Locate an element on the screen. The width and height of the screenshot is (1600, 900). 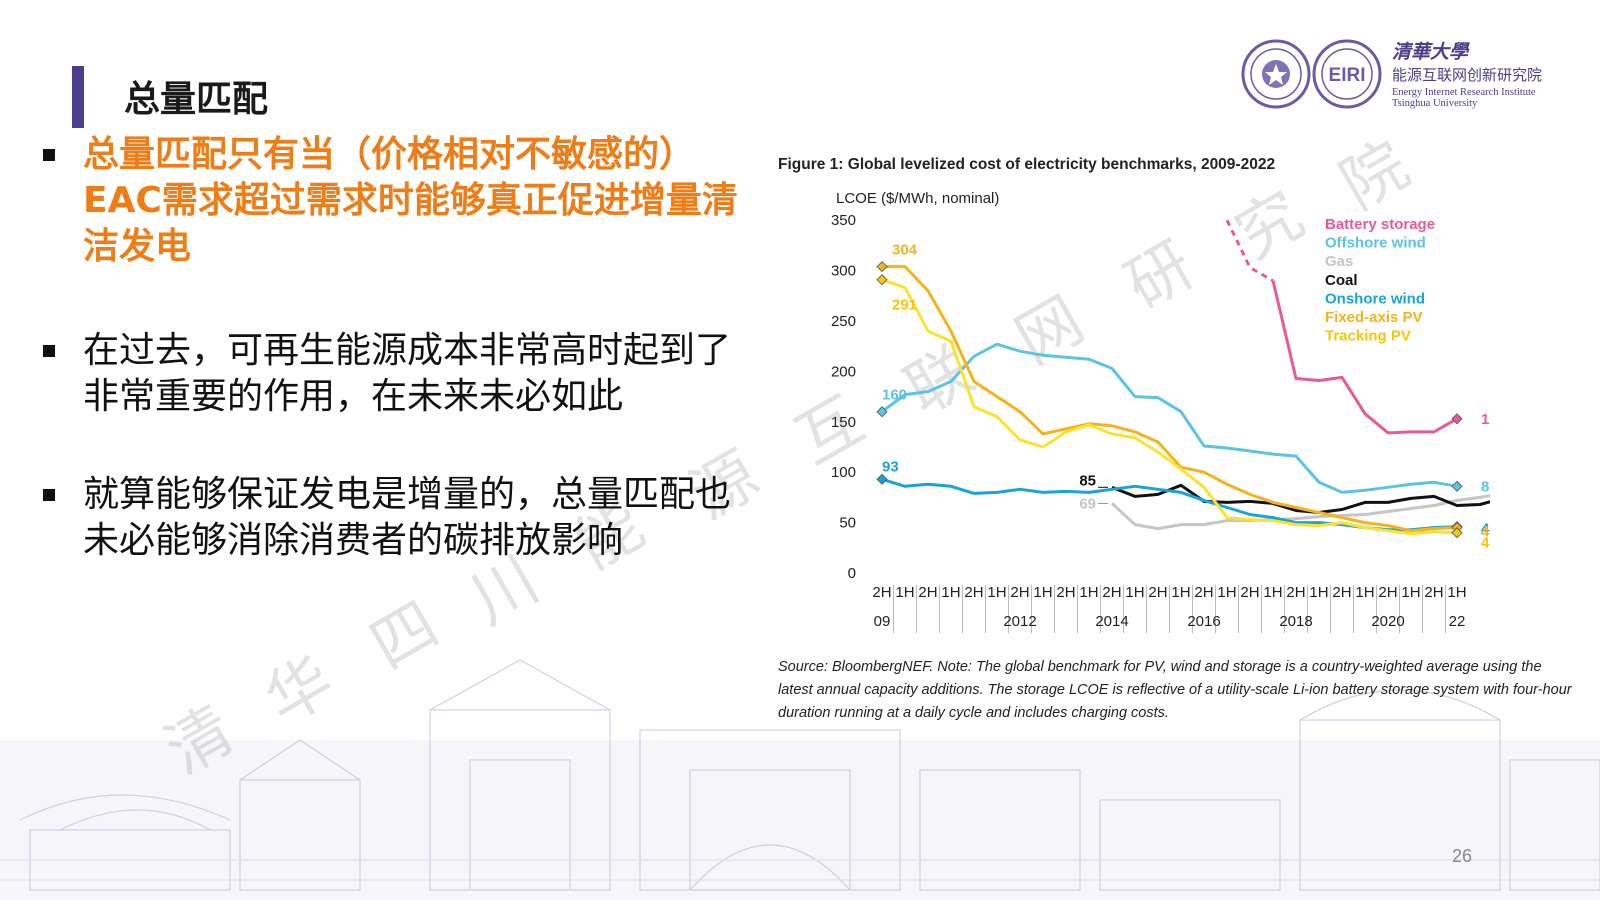
bullet-text: 就算能够保证发电是增量的，总量匹配也未必能够消除消费者的碳排放影响 is located at coordinates (407, 517).